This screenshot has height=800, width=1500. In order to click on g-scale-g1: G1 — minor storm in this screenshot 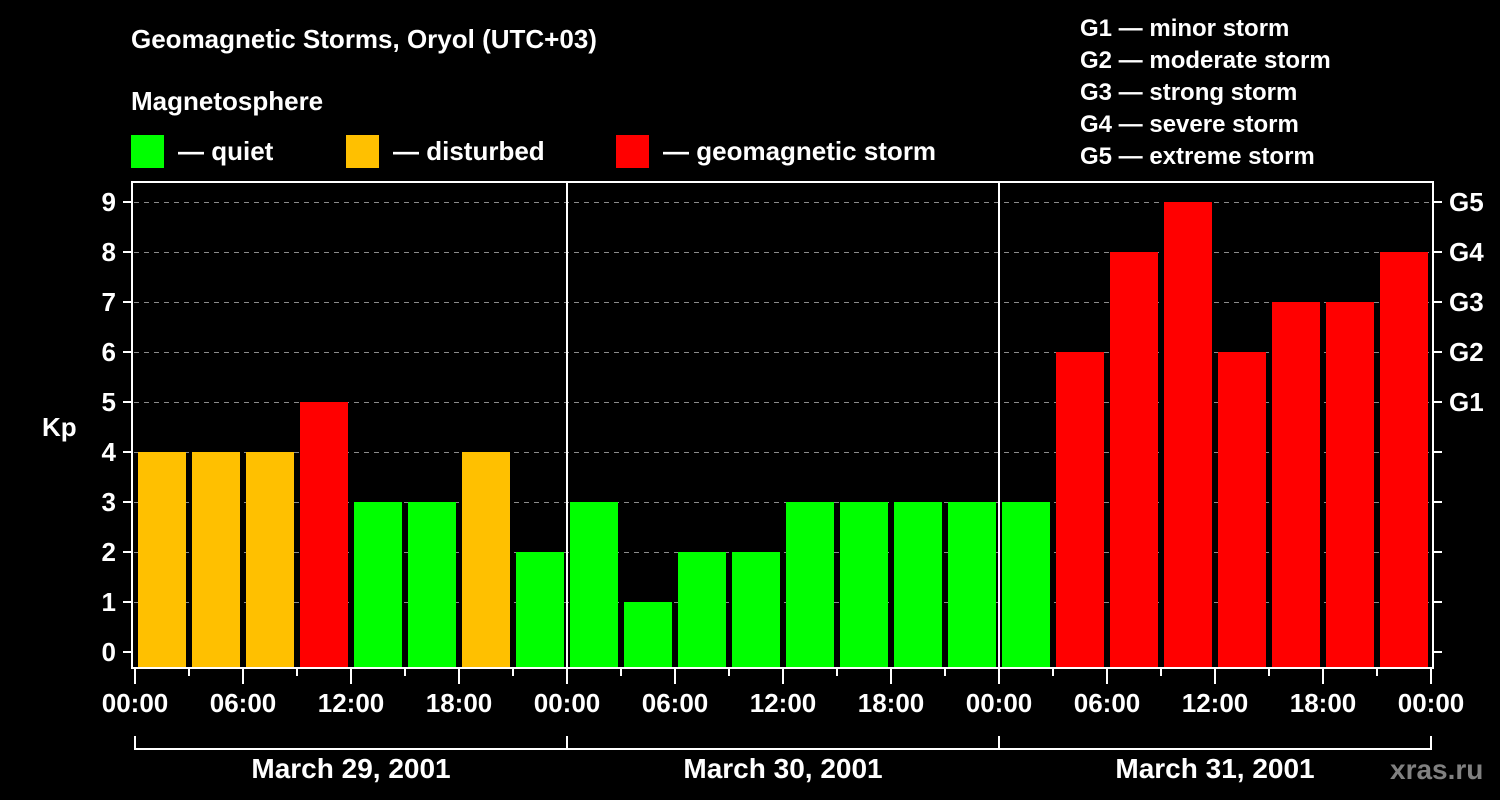, I will do `click(1185, 28)`.